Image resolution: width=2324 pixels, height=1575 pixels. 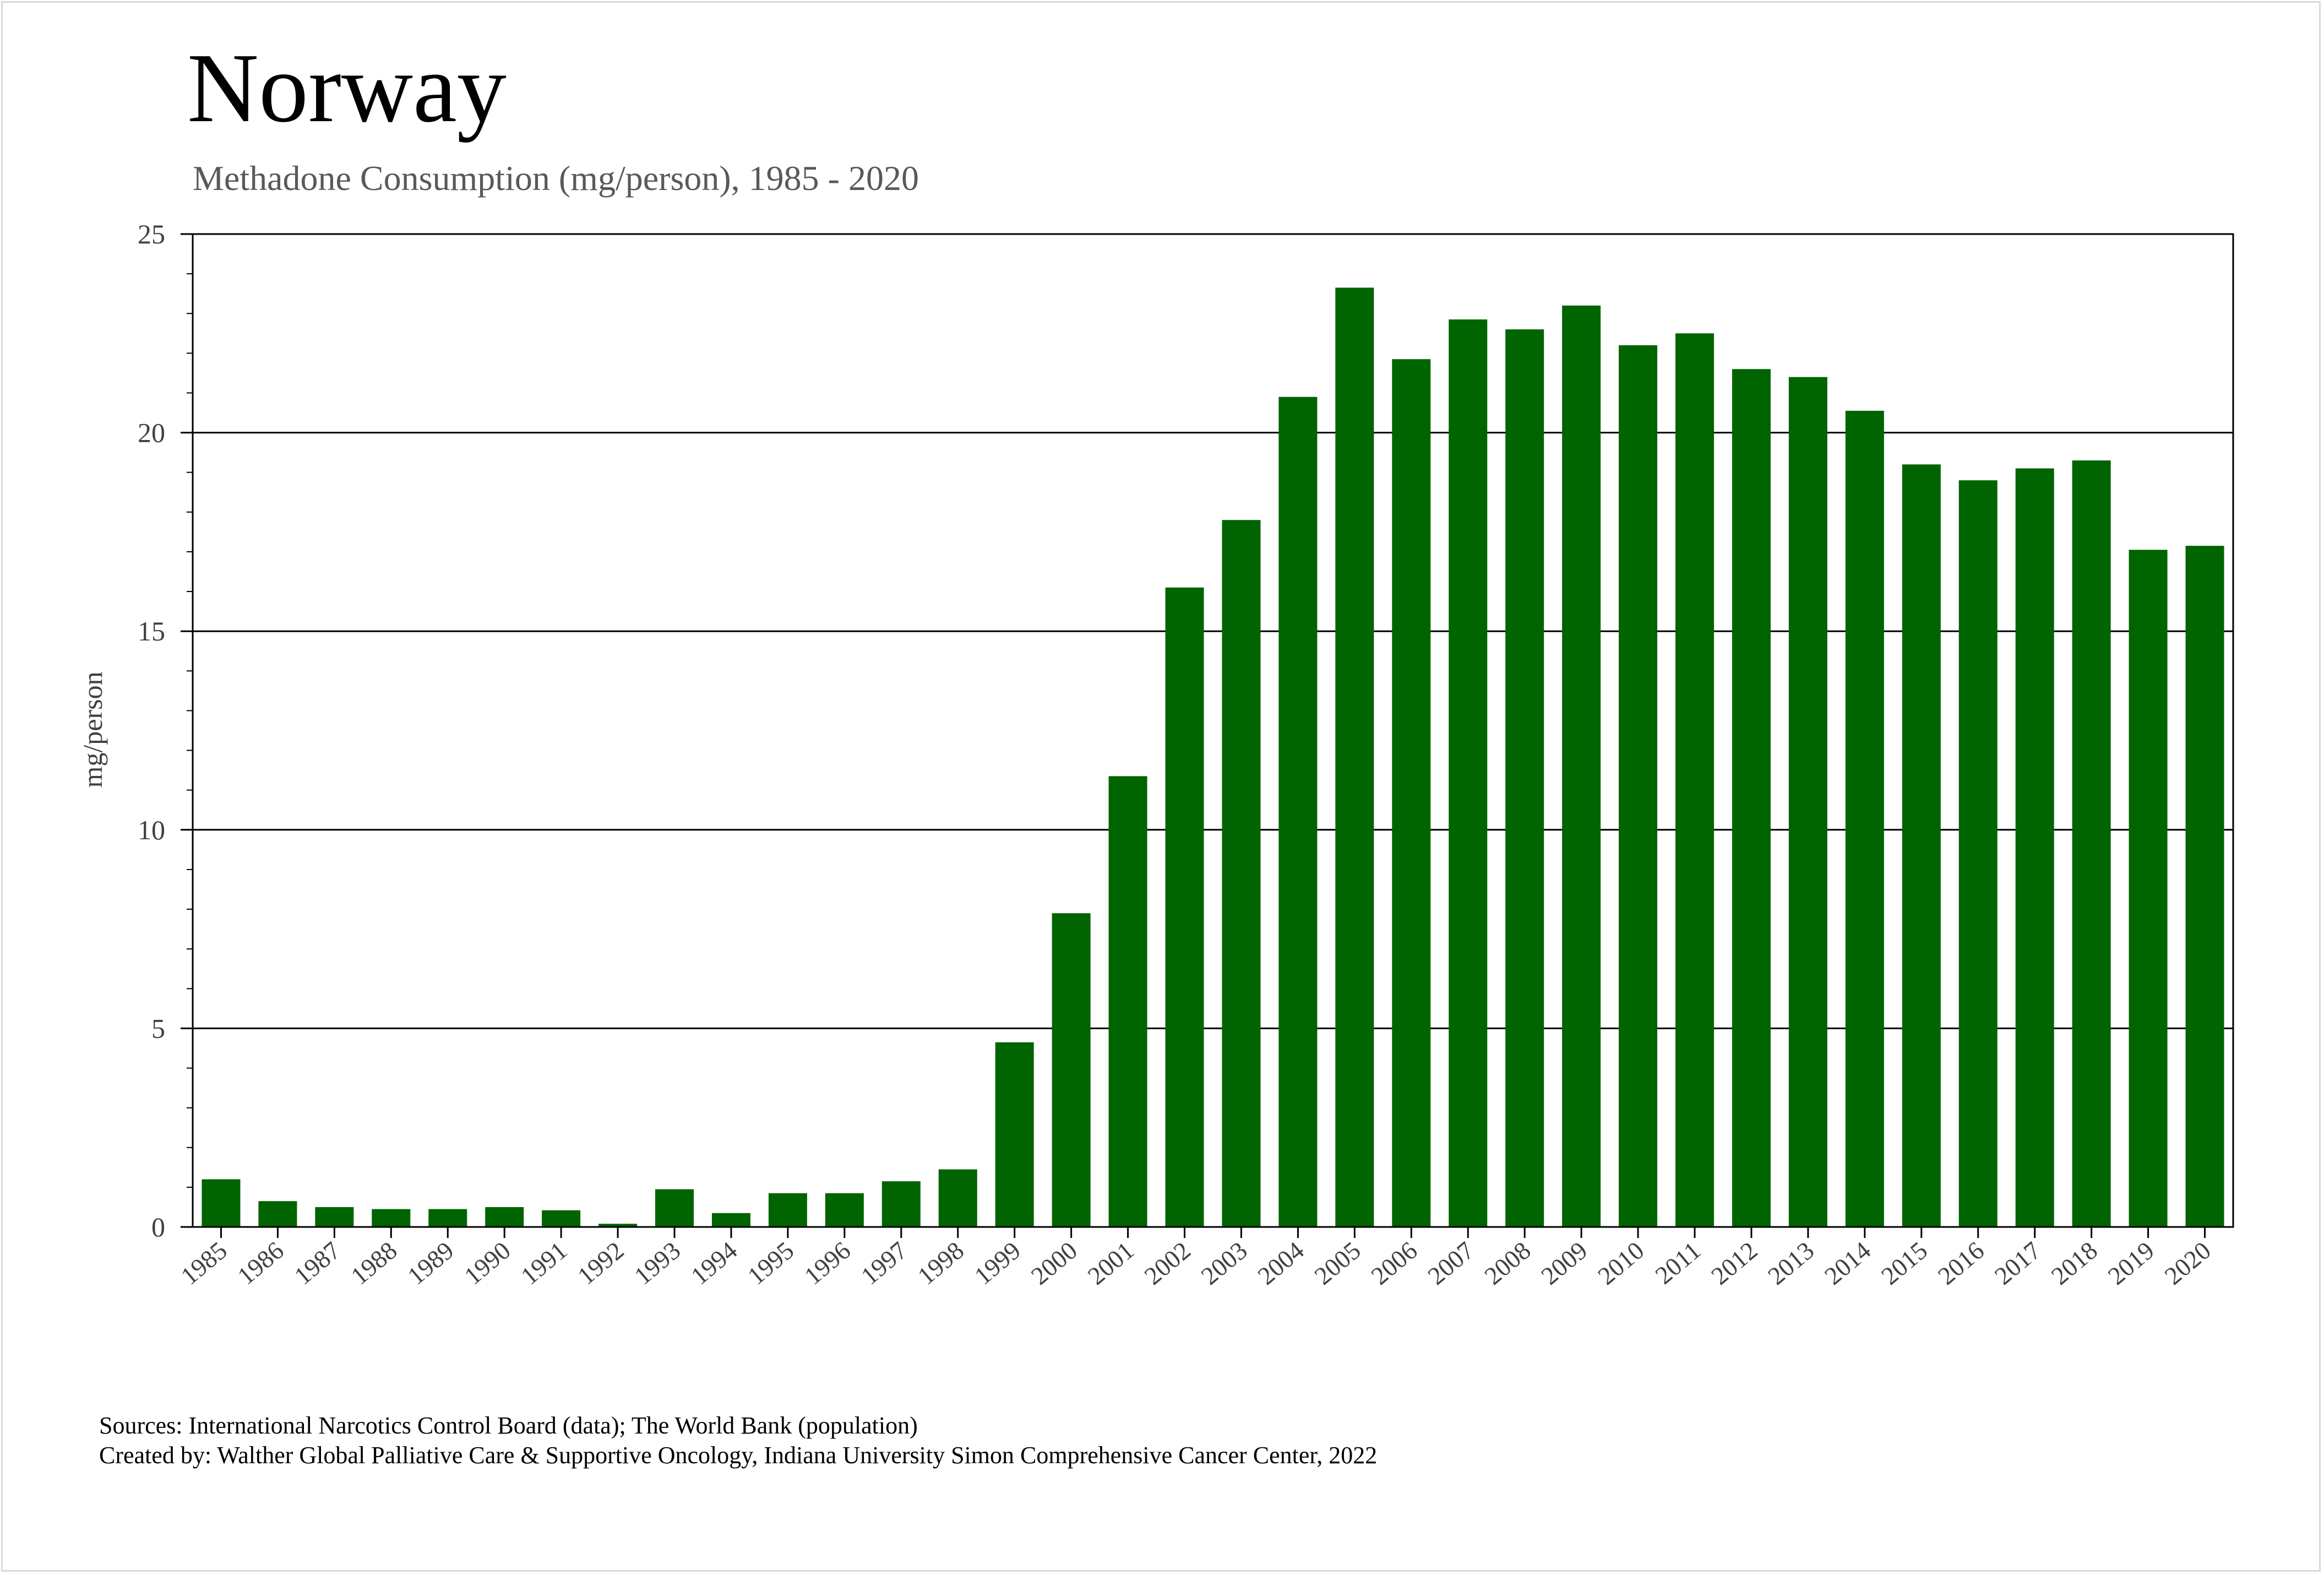 I want to click on x-tick-label: 2009, so click(x=1564, y=1263).